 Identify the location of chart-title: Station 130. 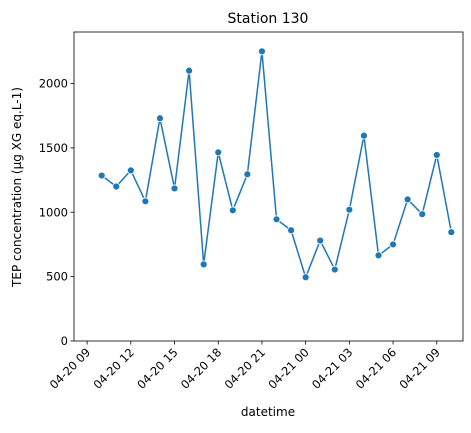
(268, 19).